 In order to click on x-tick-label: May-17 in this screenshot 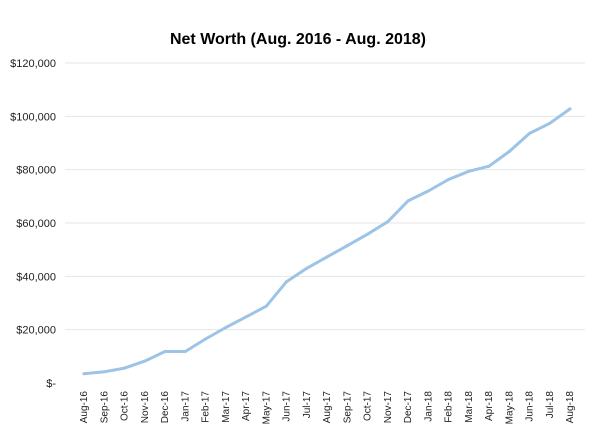, I will do `click(266, 408)`.